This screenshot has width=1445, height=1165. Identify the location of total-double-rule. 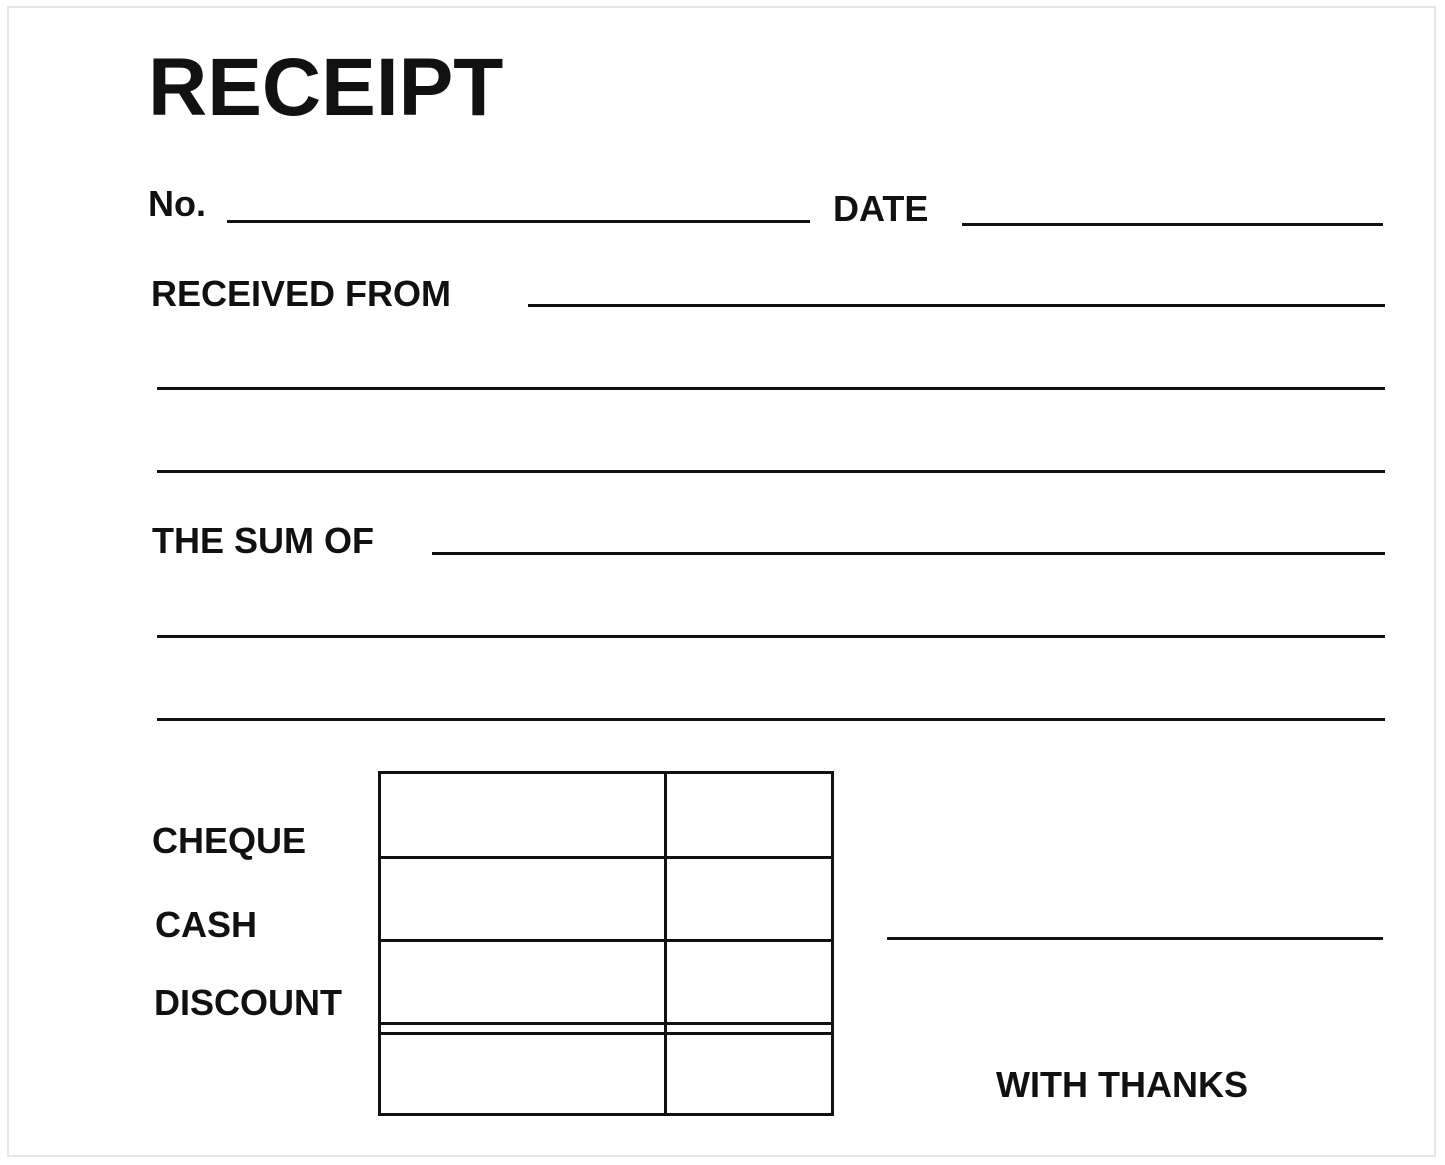
(606, 1033).